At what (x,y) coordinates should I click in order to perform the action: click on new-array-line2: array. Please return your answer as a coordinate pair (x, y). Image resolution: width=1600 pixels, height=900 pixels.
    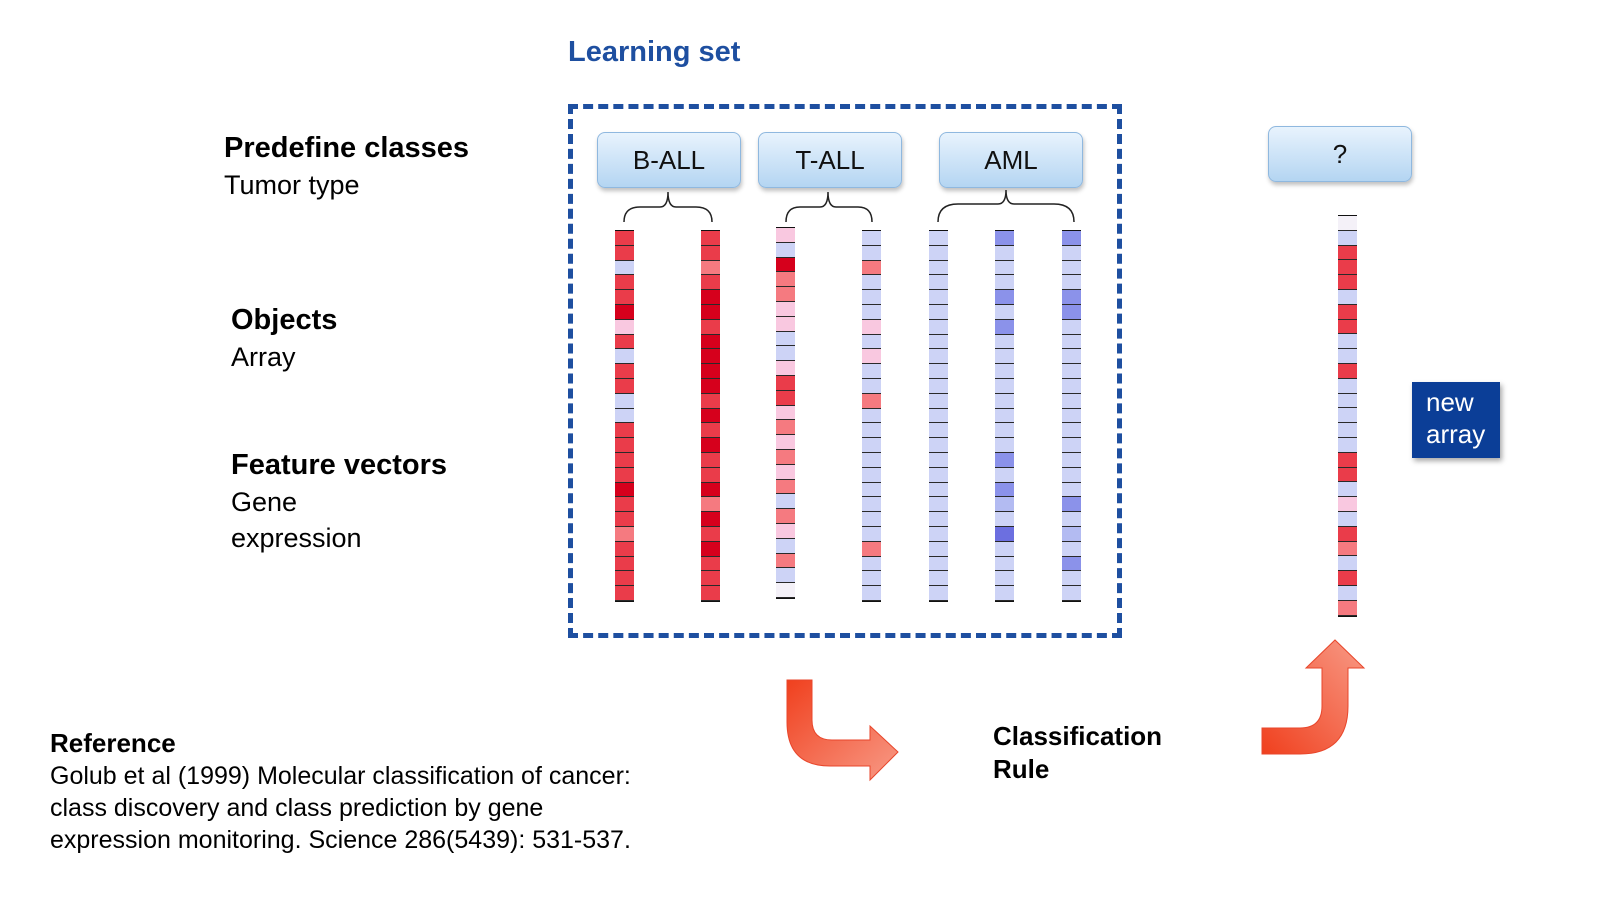
    Looking at the image, I should click on (1456, 434).